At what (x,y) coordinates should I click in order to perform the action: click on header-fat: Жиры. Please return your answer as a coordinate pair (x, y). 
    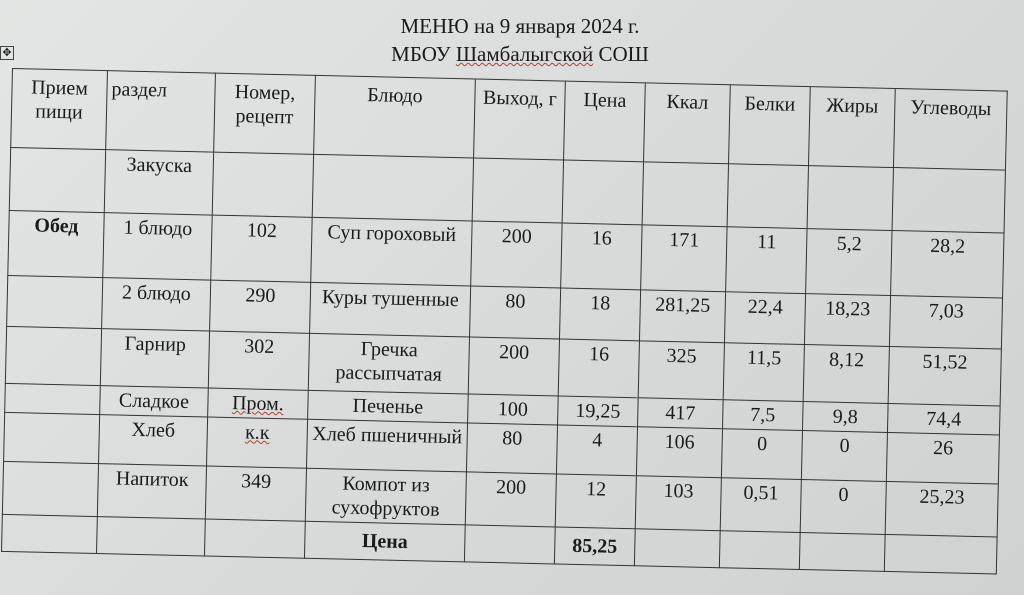
    Looking at the image, I should click on (852, 127).